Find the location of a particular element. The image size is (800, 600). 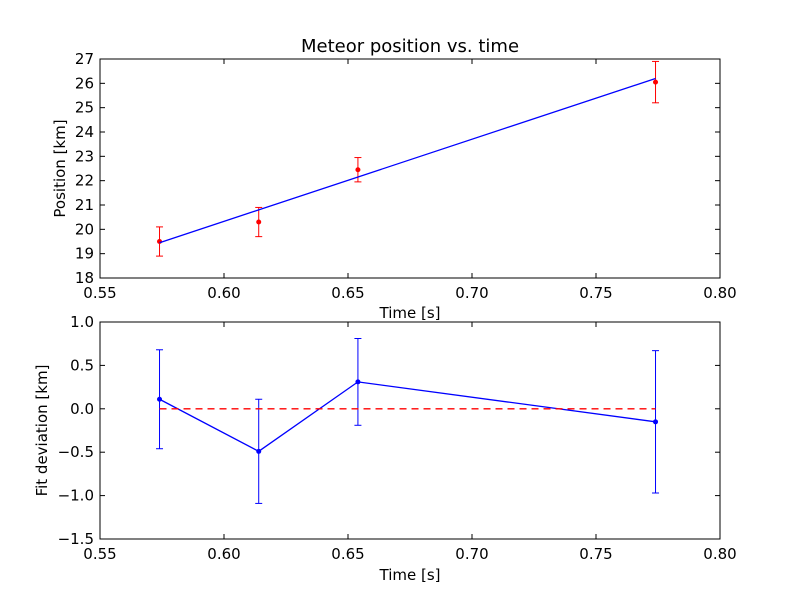

y-axis-label: Fit deviation [km] is located at coordinates (42, 431).